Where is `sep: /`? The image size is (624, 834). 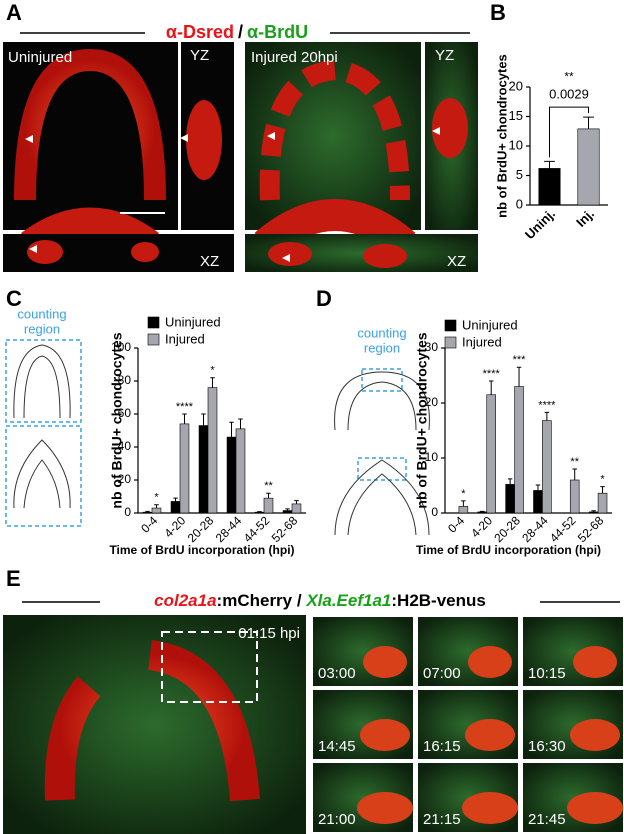 sep: / is located at coordinates (299, 600).